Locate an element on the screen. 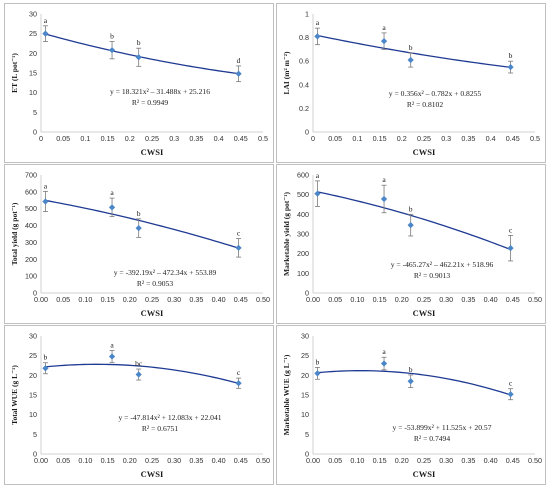 Image resolution: width=550 pixels, height=488 pixels. y-tick-label: 0.8 is located at coordinates (304, 37).